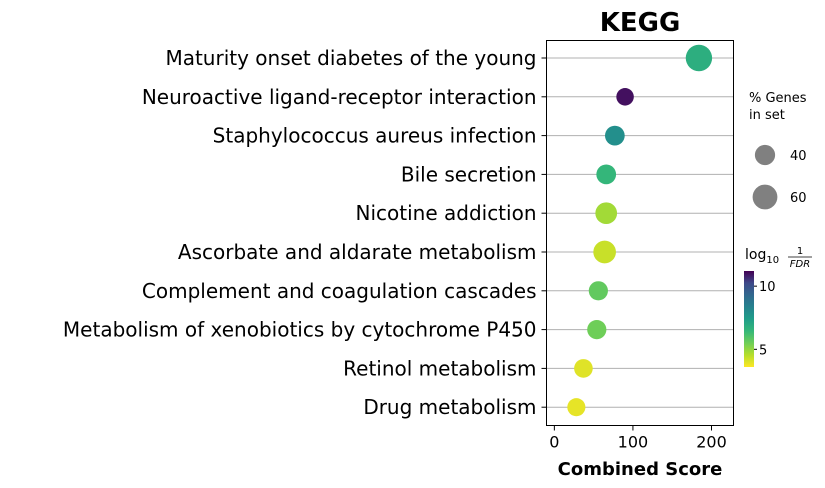 The width and height of the screenshot is (825, 488). I want to click on size-legend-title-line2: in set, so click(767, 115).